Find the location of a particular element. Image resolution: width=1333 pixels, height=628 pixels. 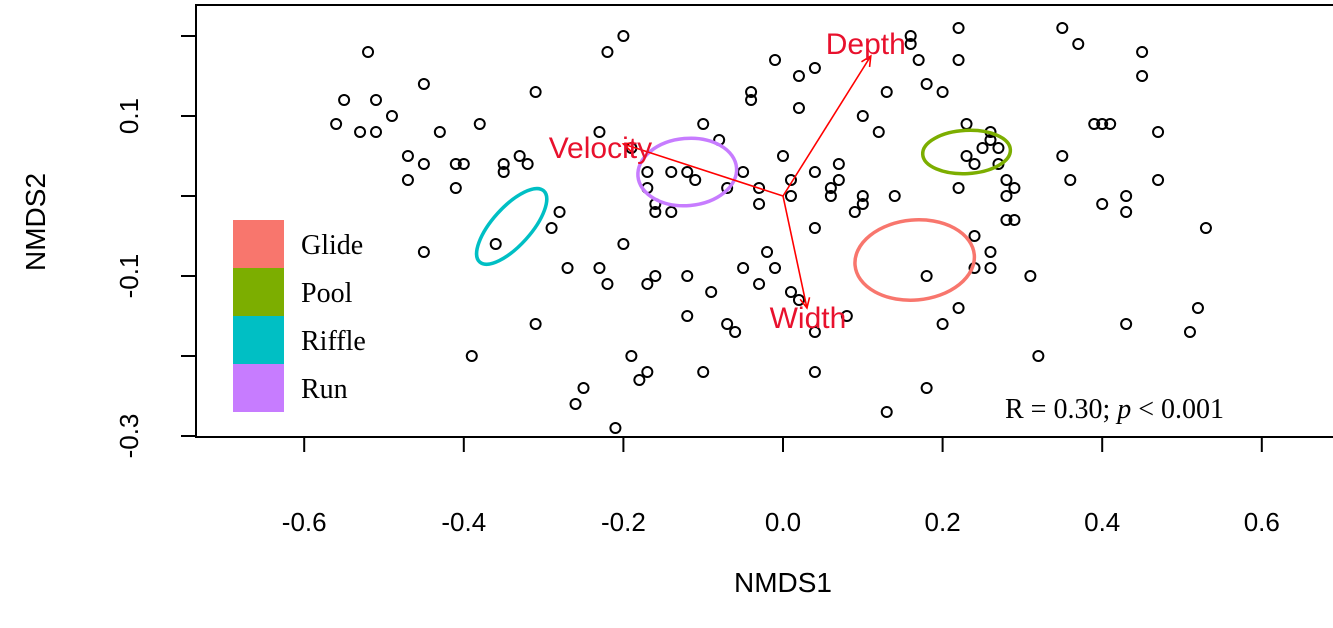

ellipse-glide is located at coordinates (915, 260).